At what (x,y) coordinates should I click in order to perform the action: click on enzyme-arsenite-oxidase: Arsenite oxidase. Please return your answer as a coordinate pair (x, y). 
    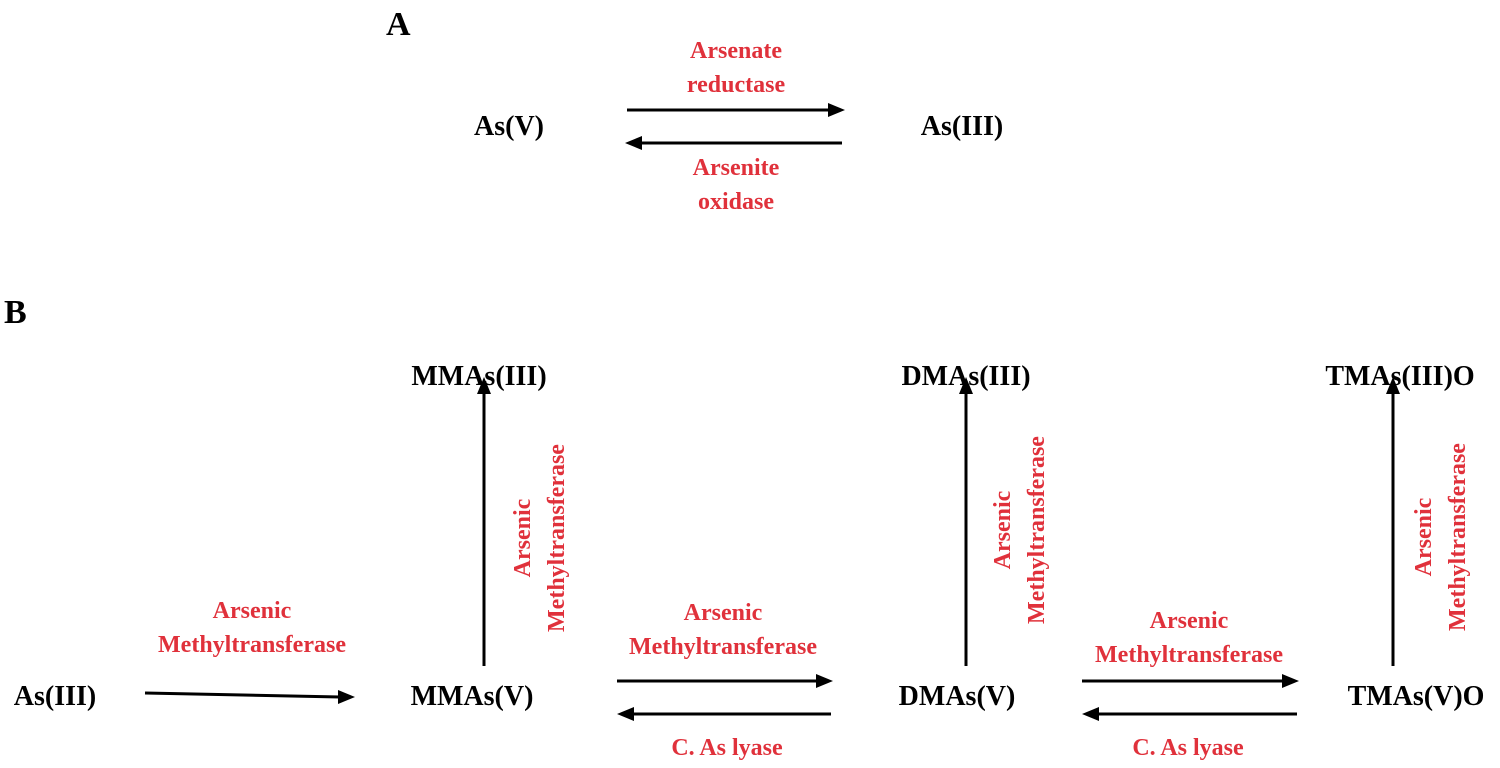
    Looking at the image, I should click on (736, 185).